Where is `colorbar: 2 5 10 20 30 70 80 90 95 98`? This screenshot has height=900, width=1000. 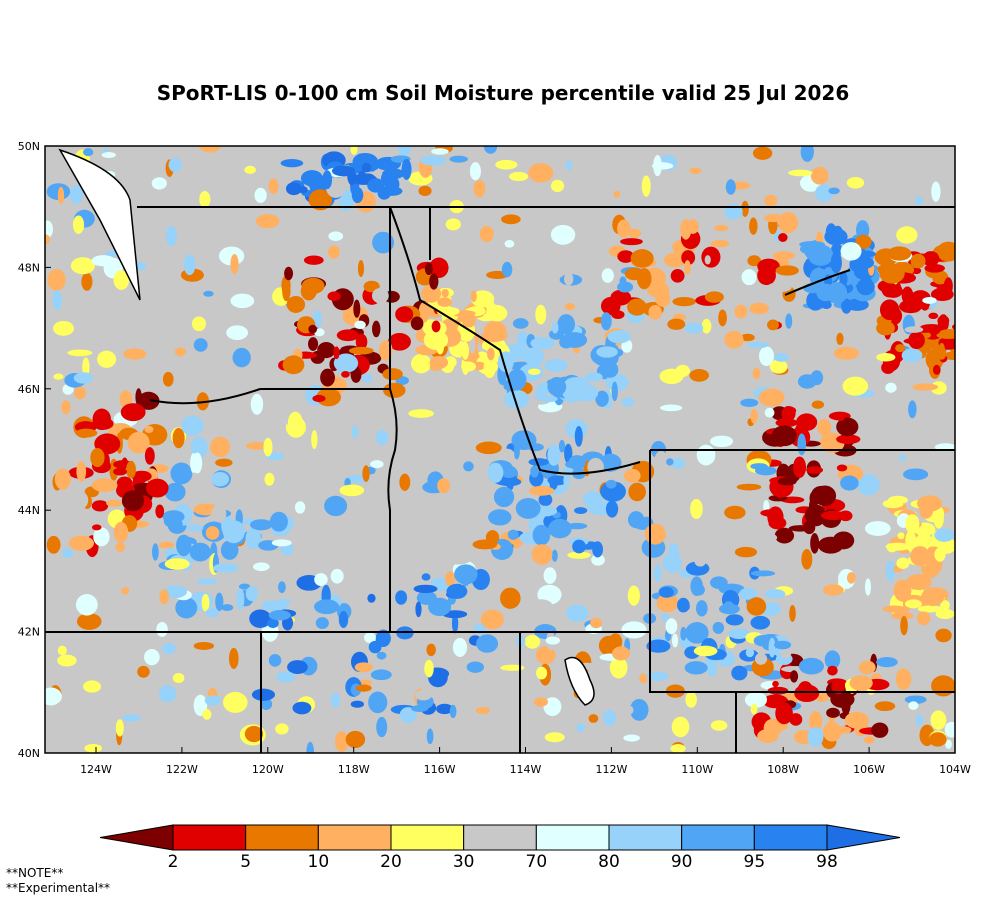 colorbar: 2 5 10 20 30 70 80 90 95 98 is located at coordinates (500, 848).